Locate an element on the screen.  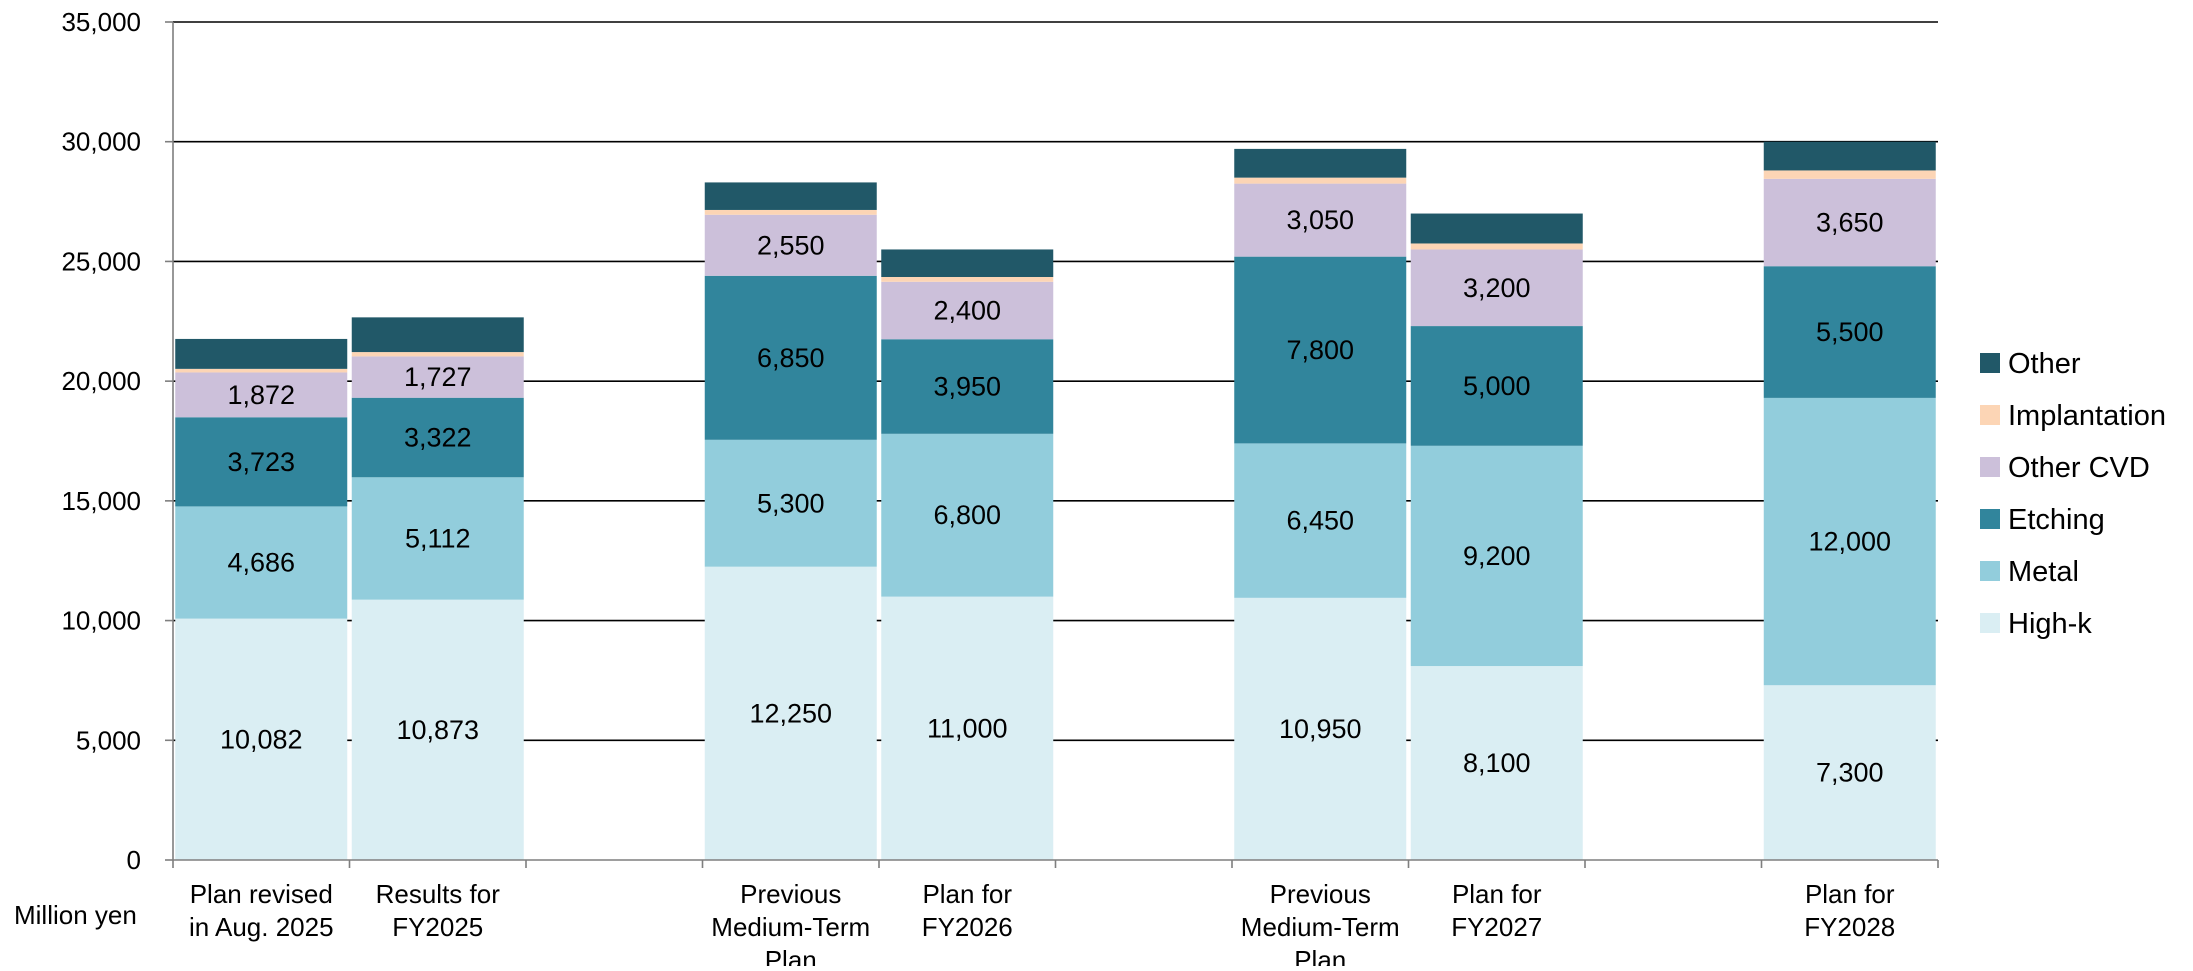
y-tick-label: 25,000 is located at coordinates (101, 261).